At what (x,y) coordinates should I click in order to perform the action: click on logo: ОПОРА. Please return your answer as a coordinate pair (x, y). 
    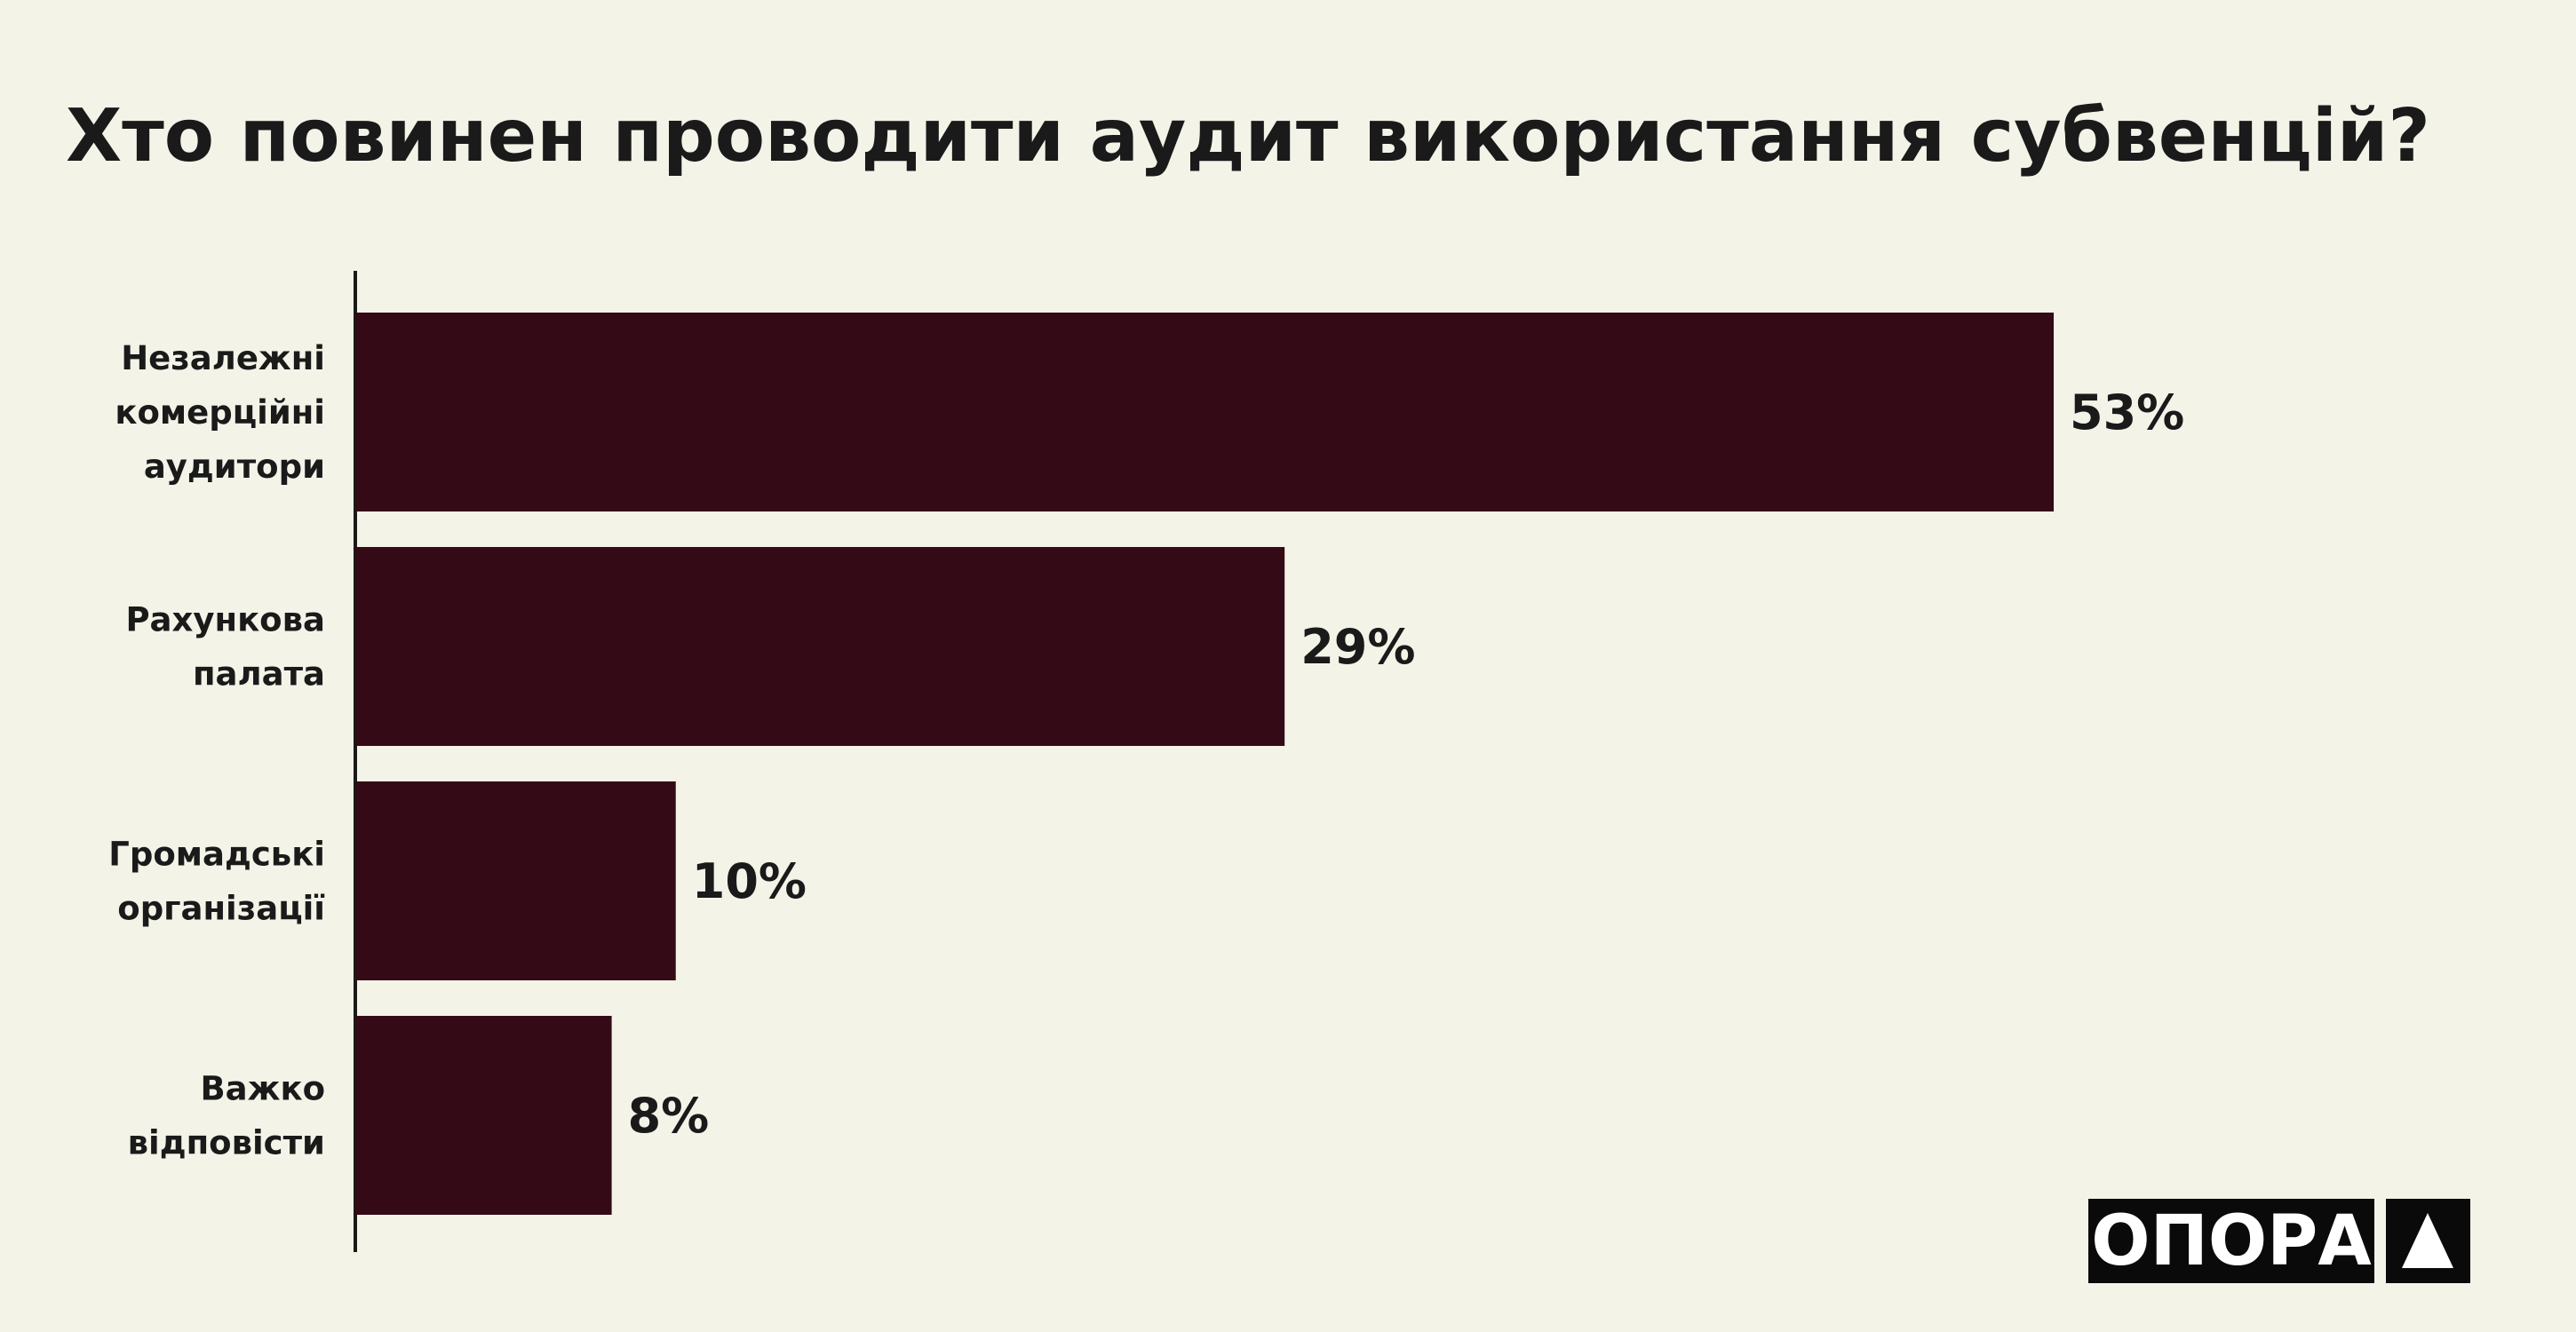
    Looking at the image, I should click on (2231, 1241).